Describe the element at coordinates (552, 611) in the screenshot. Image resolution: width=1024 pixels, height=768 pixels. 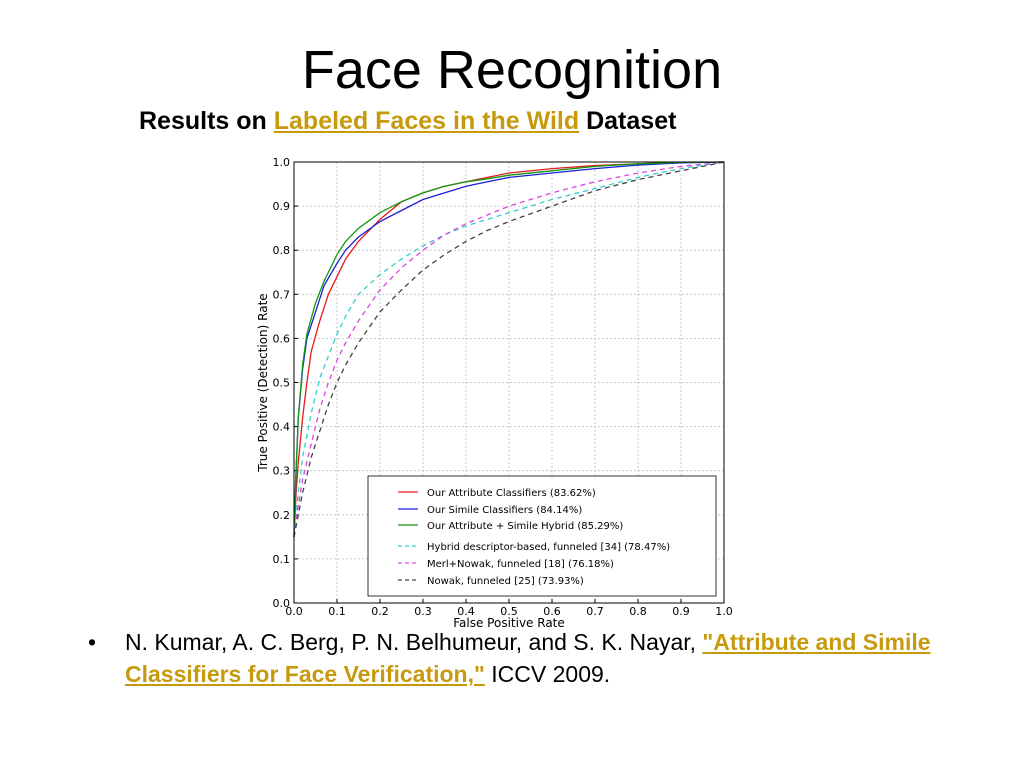
I see `x-tick-label: 0.6` at that location.